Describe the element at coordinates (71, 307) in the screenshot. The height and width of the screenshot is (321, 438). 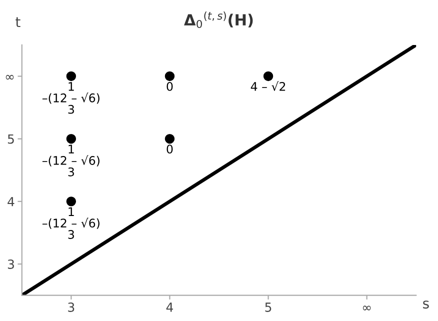
I see `x-tick-label: 3` at that location.